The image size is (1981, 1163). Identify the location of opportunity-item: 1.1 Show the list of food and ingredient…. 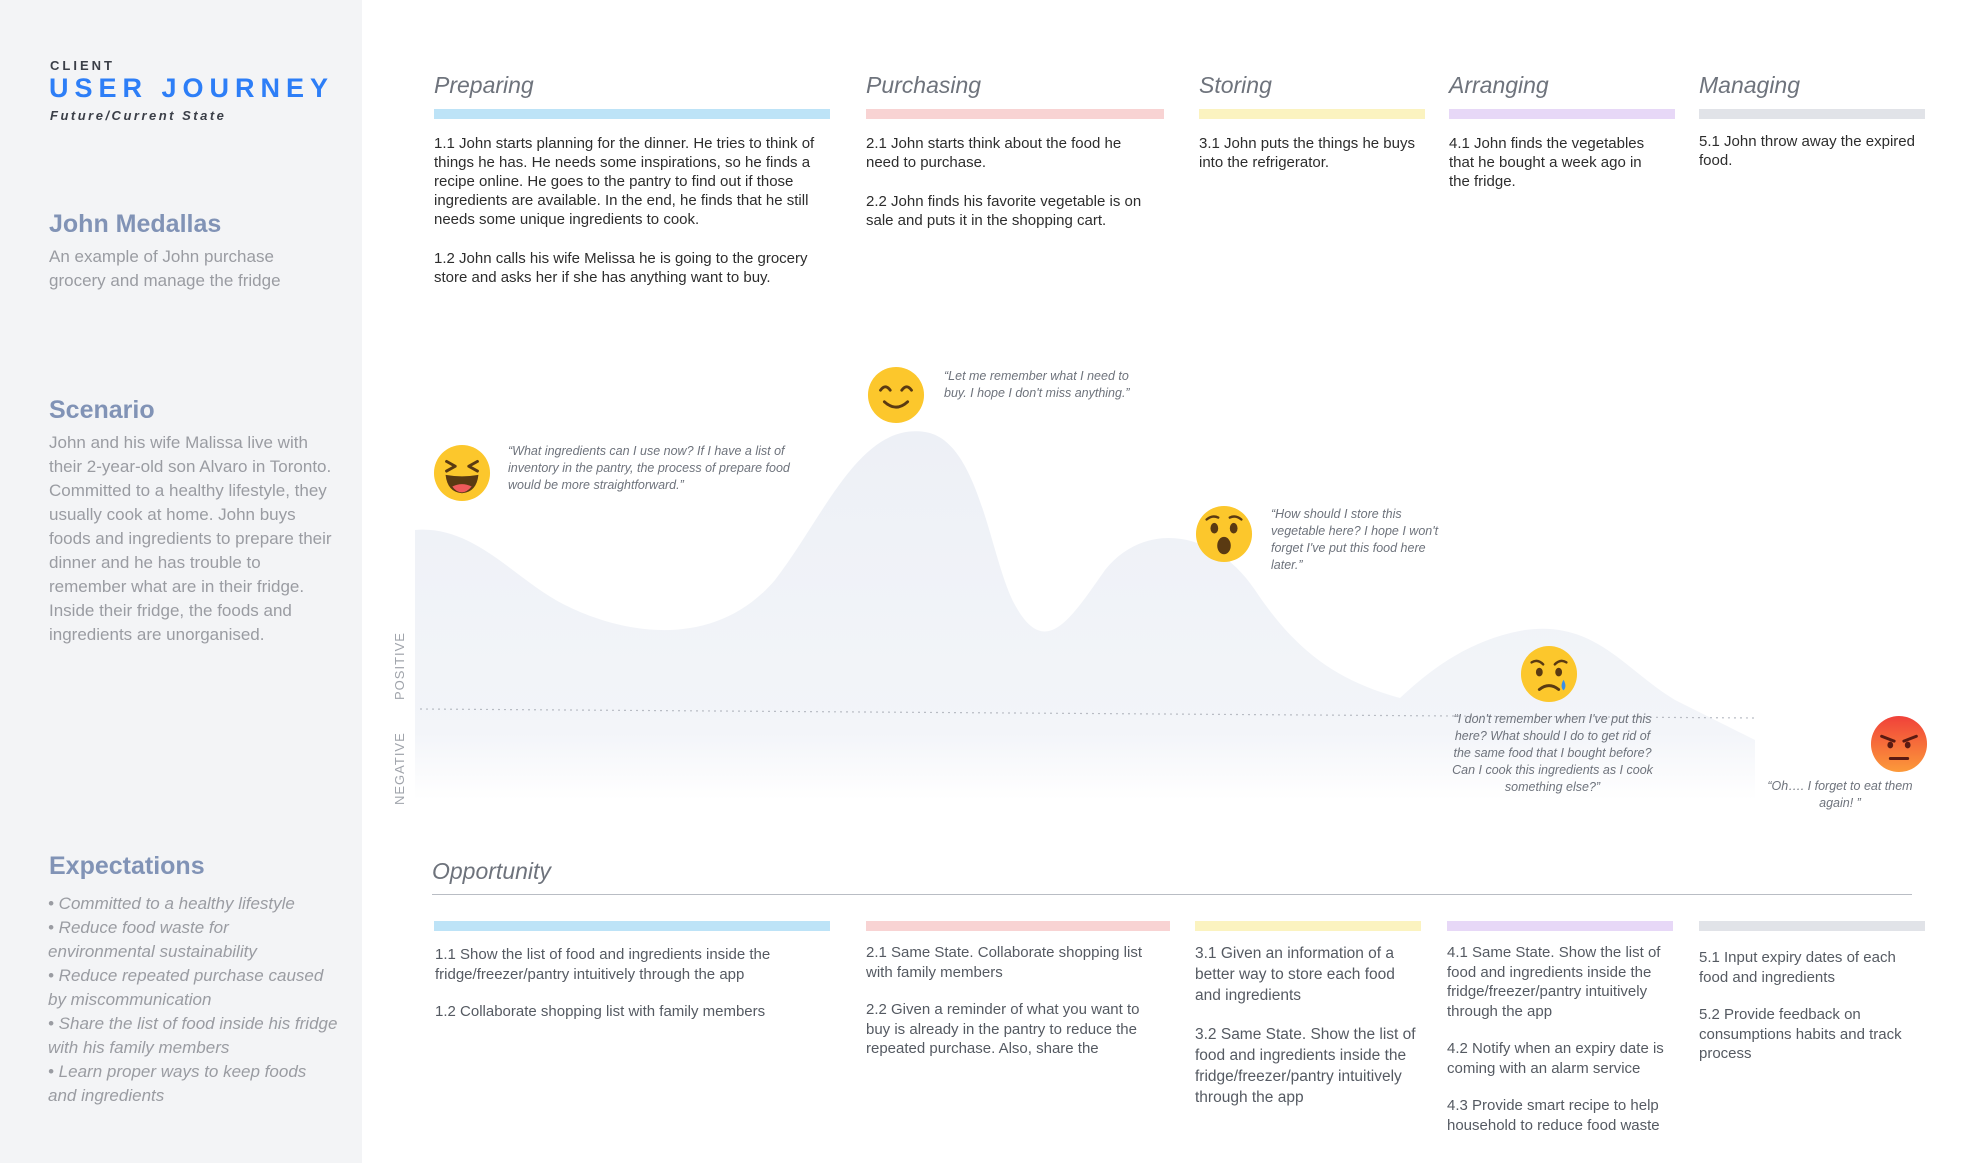
(603, 964).